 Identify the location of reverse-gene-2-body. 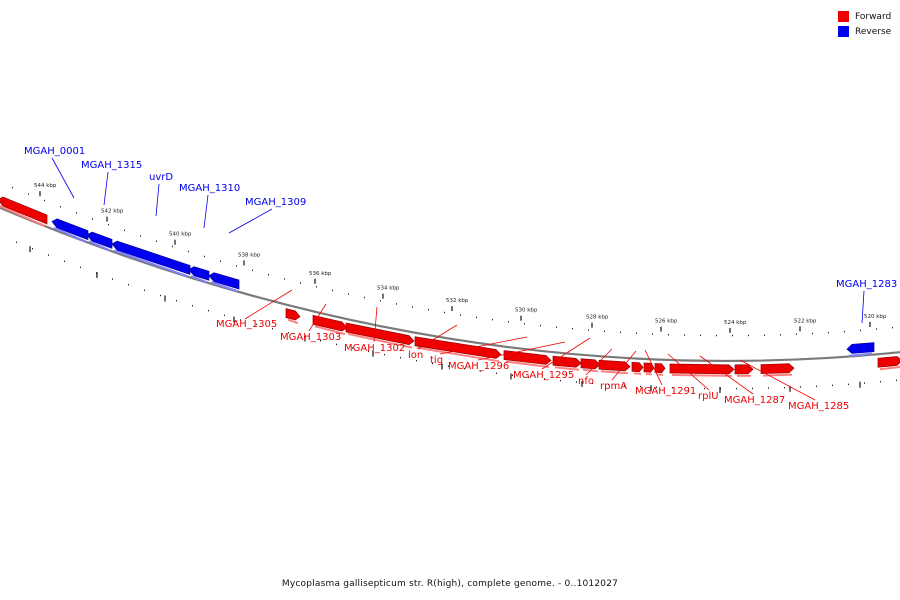
(151, 257).